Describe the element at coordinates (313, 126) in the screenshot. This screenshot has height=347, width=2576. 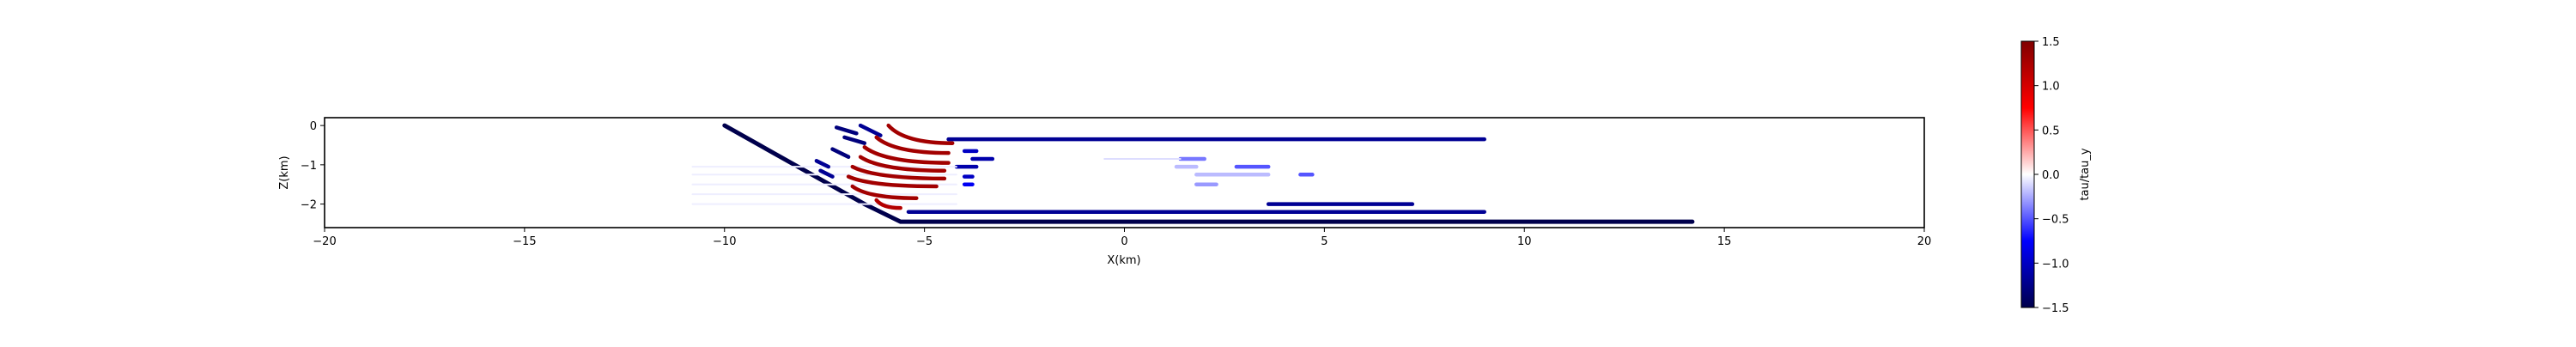
I see `y-tick-label: 0` at that location.